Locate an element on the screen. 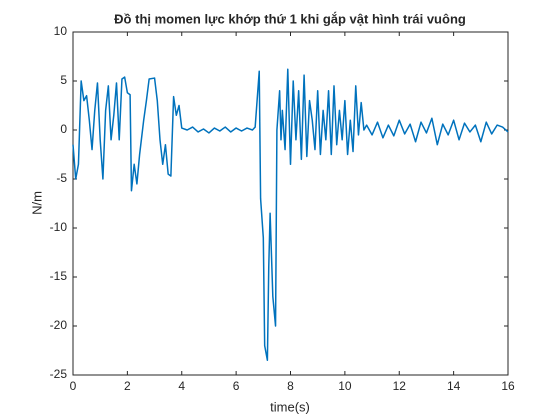  y-tick-label: -20 is located at coordinates (59, 325).